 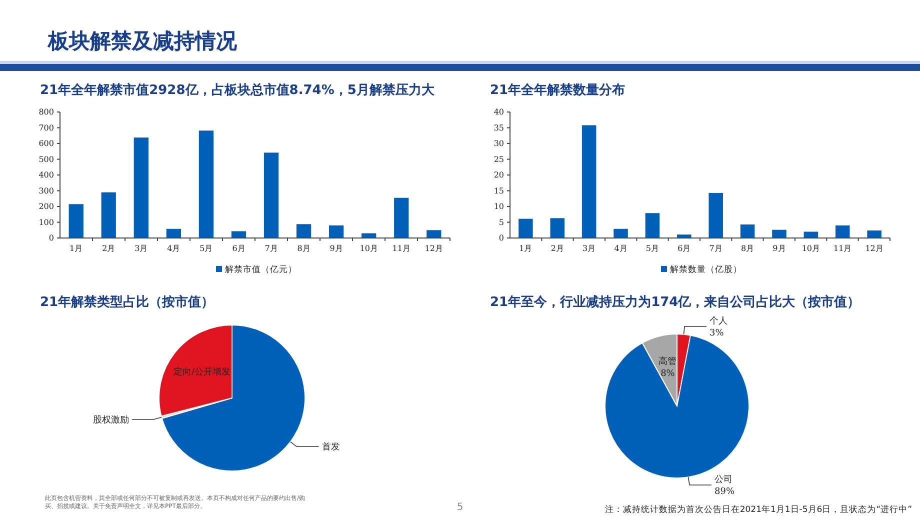 I want to click on y-tick-label: 20, so click(x=499, y=175).